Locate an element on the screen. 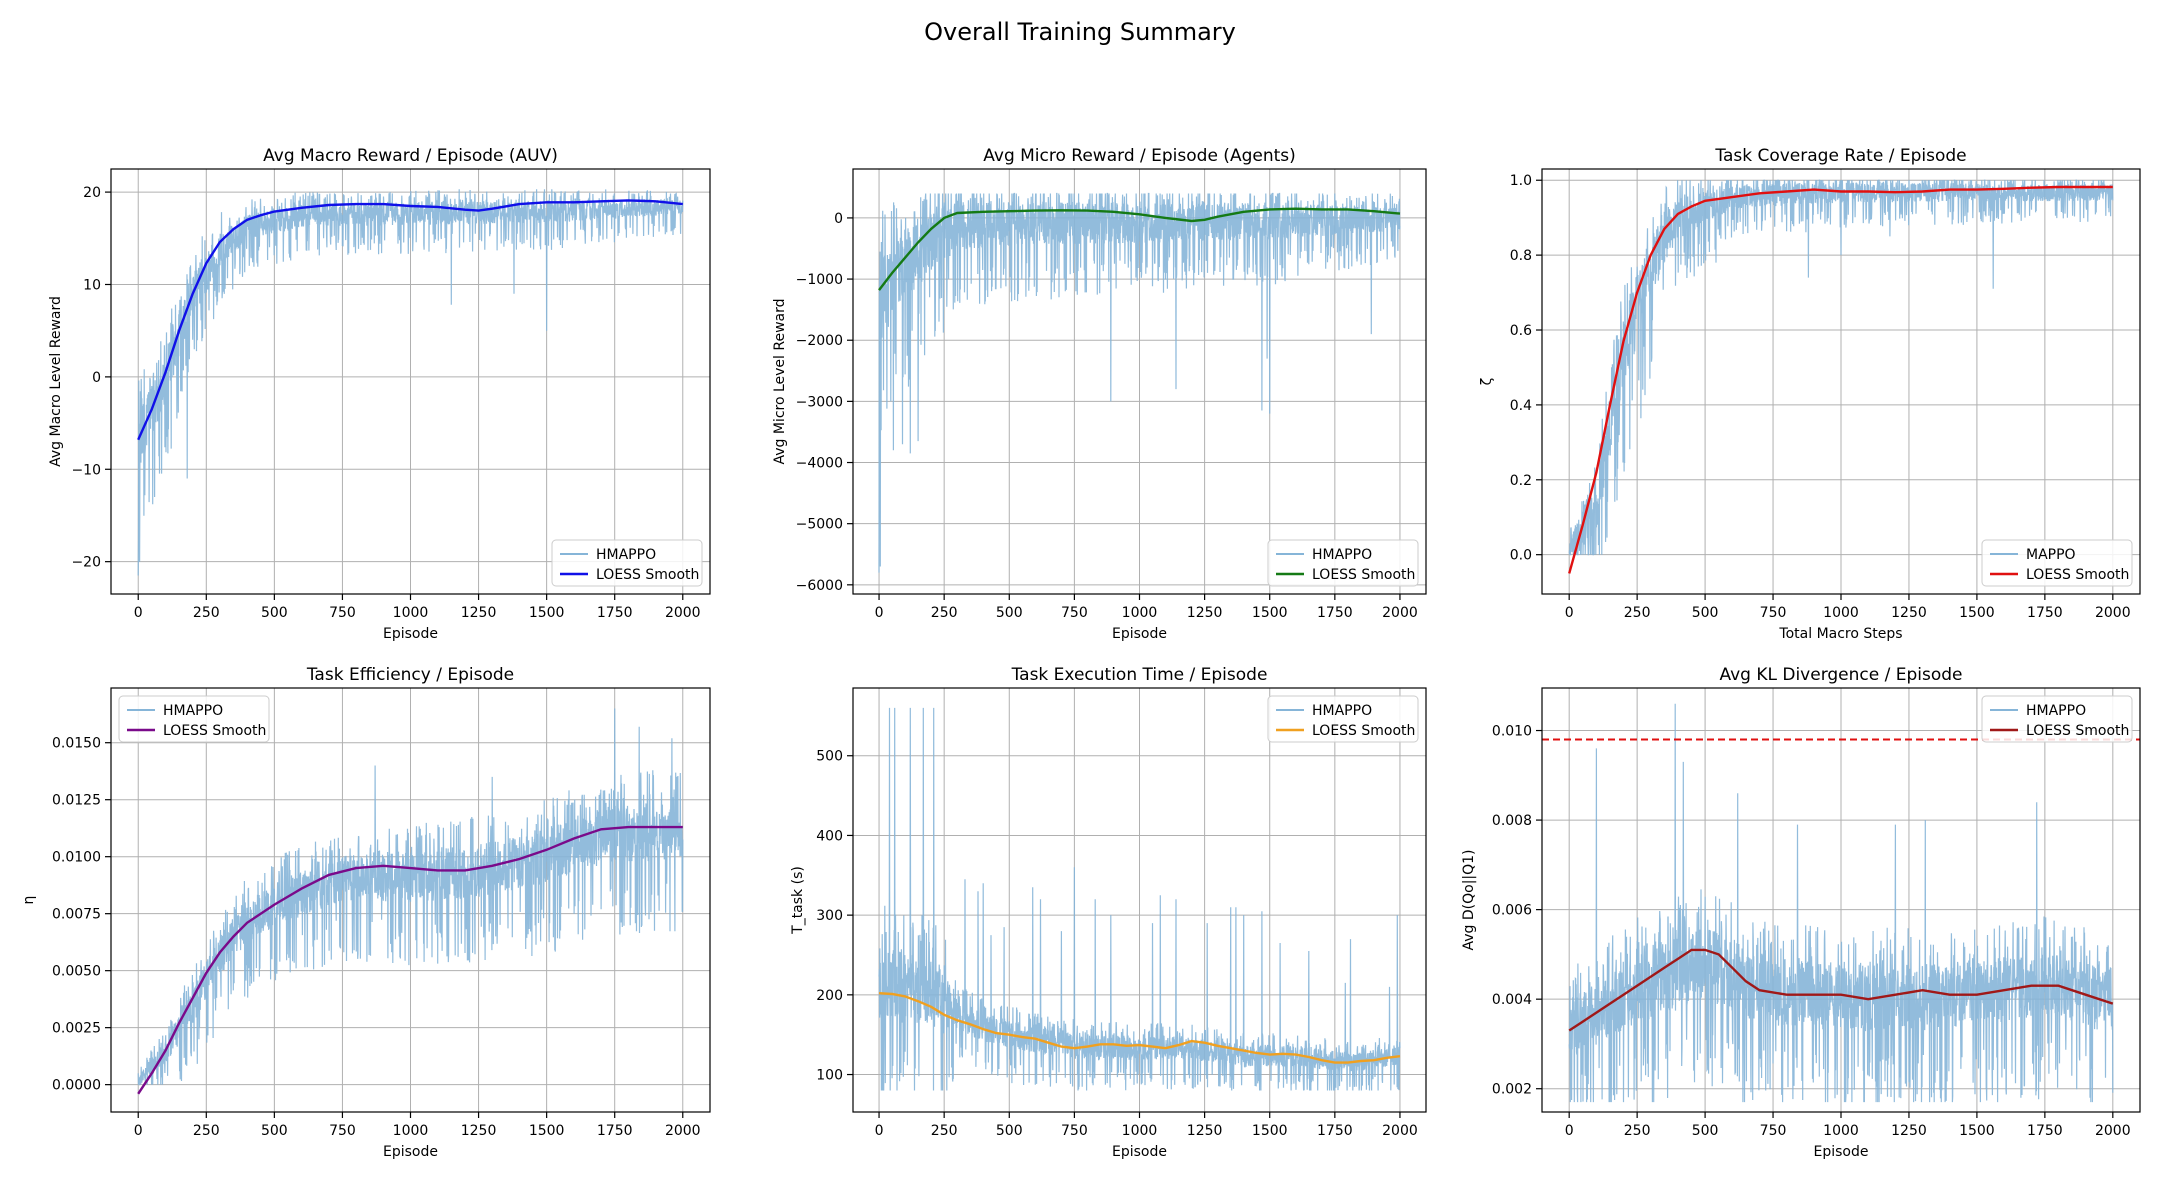 This screenshot has width=2159, height=1178. y-tick-label: −2000 is located at coordinates (819, 341).